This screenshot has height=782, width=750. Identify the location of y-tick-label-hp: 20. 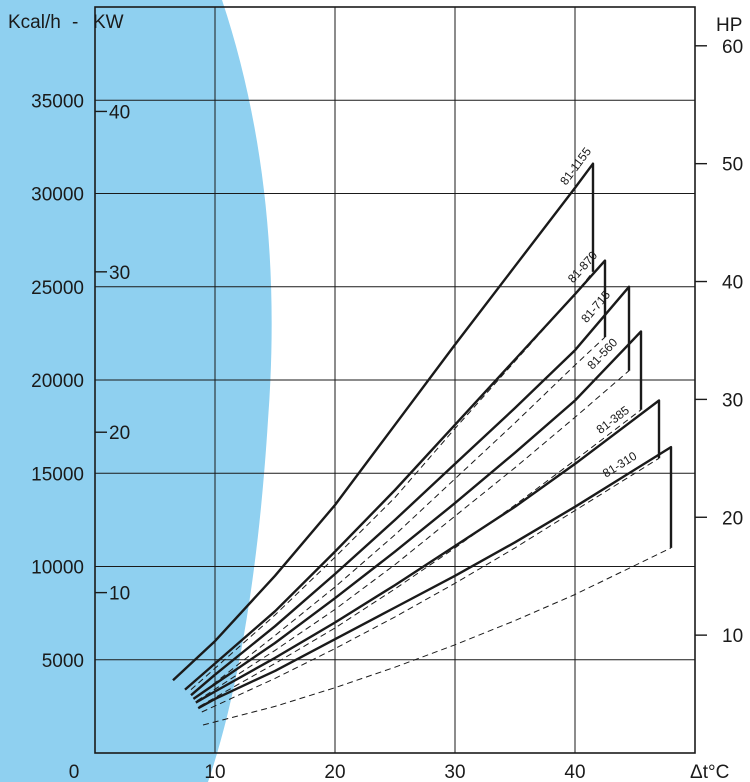
(732, 518).